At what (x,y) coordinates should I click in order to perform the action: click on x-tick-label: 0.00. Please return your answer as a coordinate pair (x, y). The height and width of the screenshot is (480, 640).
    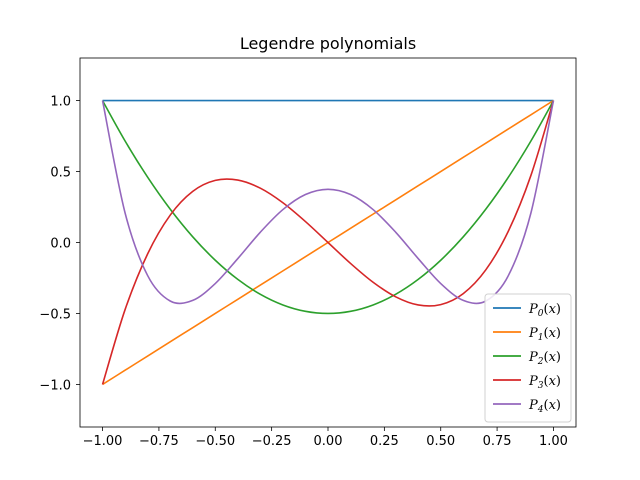
    Looking at the image, I should click on (328, 441).